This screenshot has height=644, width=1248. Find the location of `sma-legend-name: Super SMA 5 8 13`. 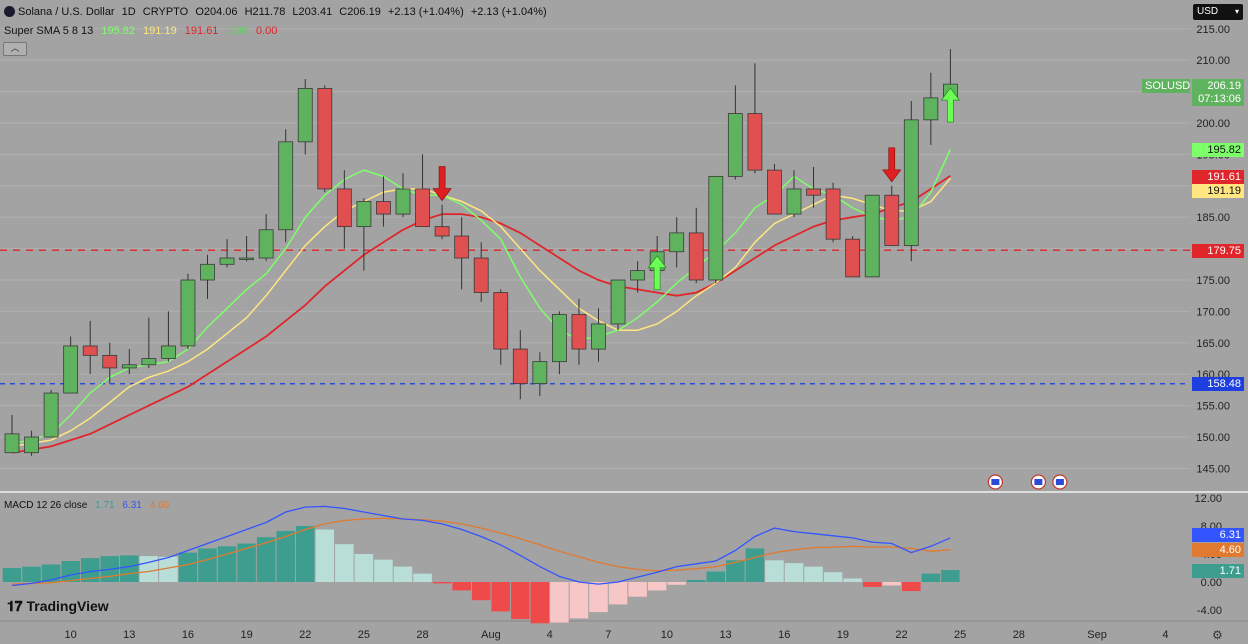

sma-legend-name: Super SMA 5 8 13 is located at coordinates (49, 31).